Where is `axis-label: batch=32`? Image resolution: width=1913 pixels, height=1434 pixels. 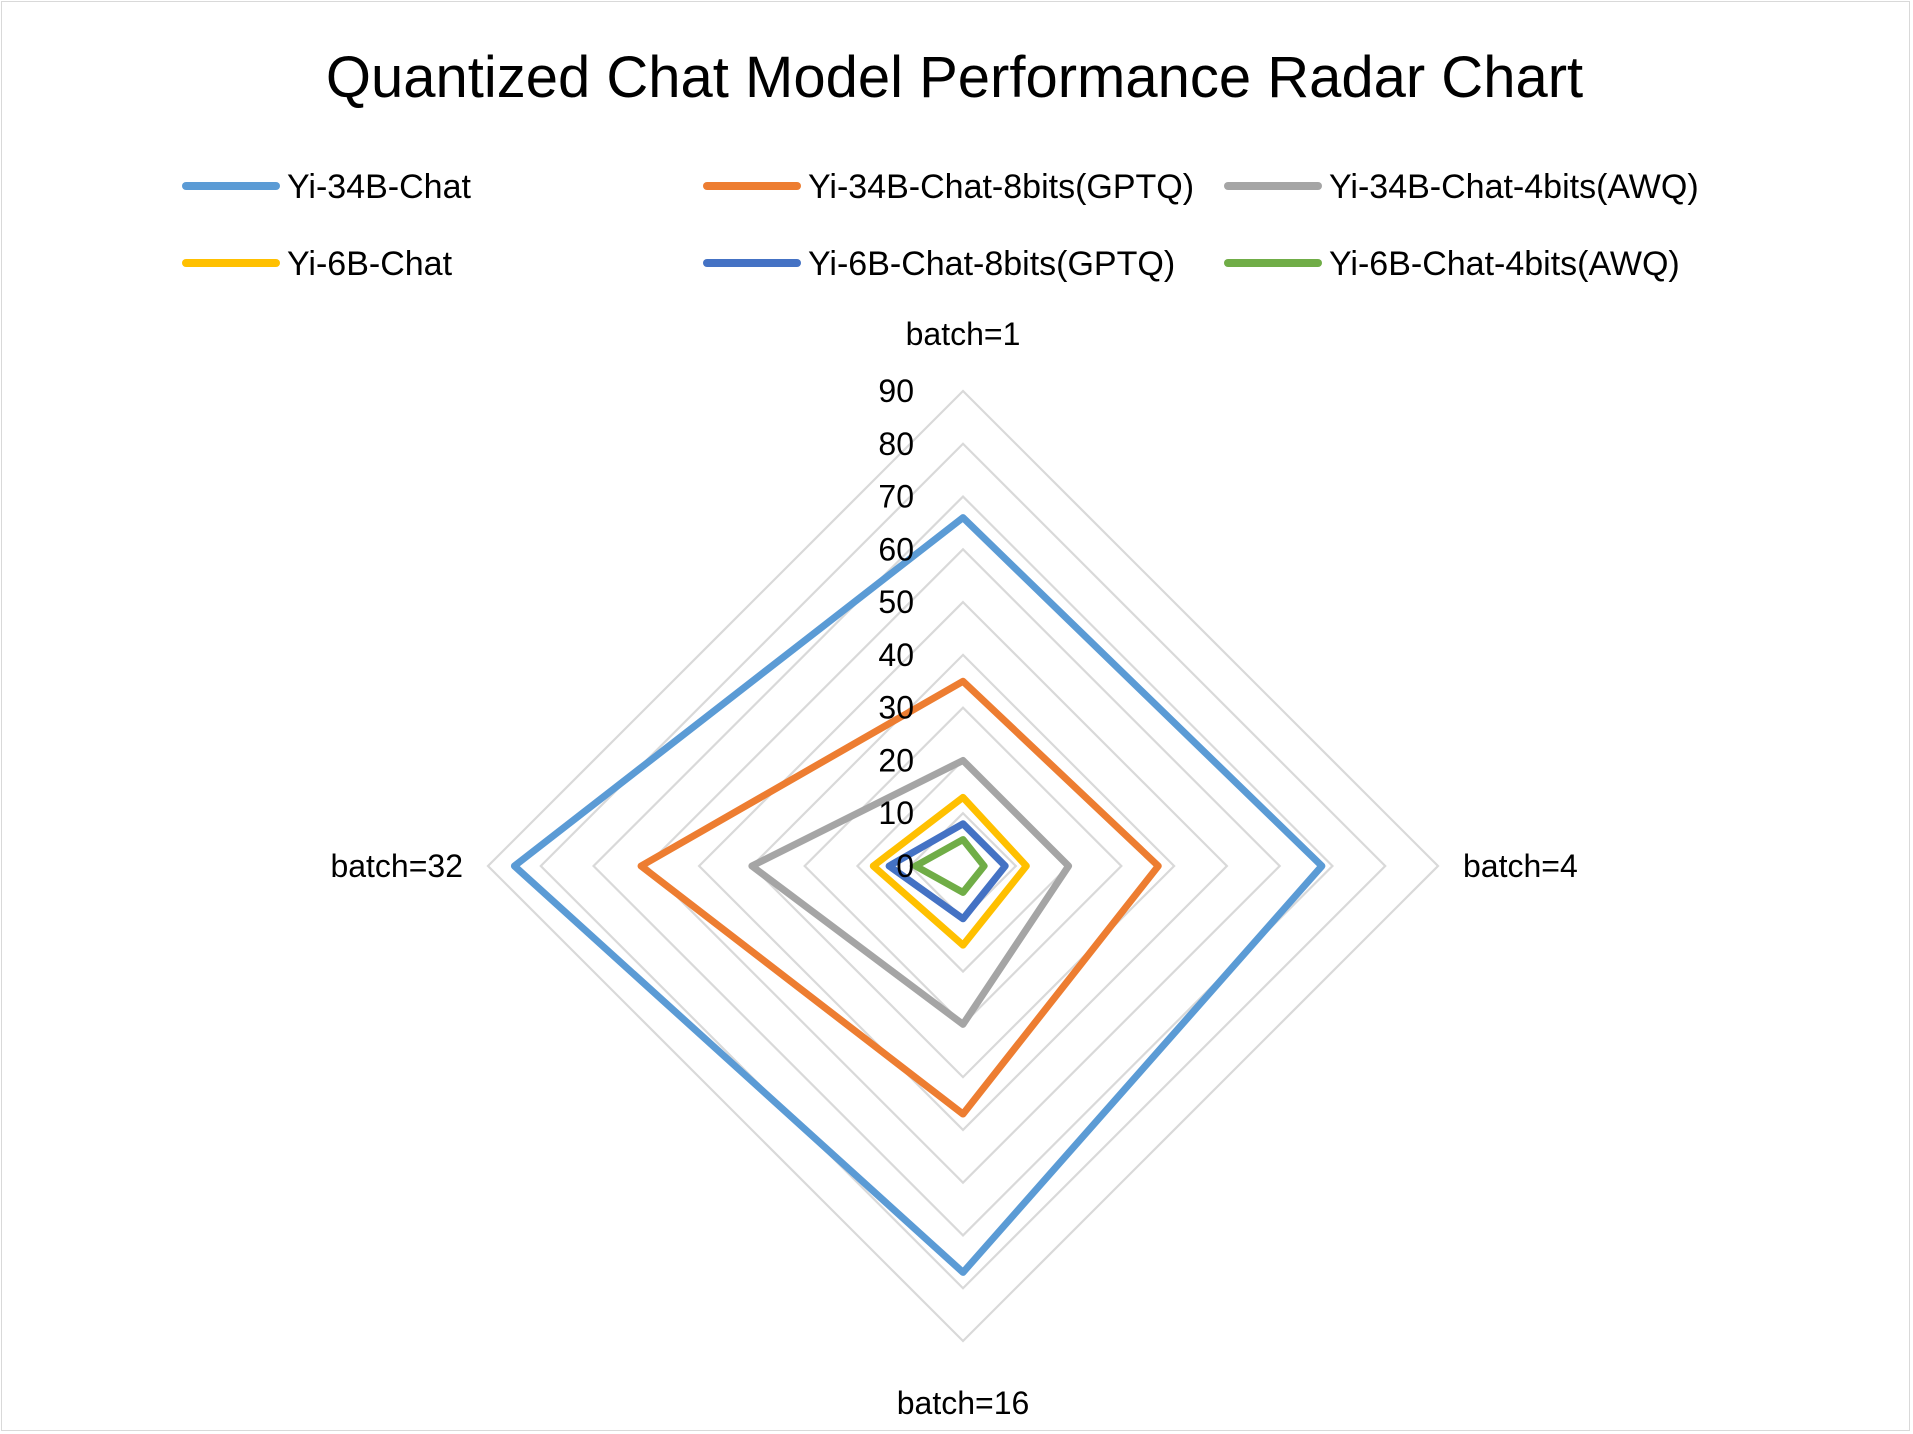
axis-label: batch=32 is located at coordinates (396, 866).